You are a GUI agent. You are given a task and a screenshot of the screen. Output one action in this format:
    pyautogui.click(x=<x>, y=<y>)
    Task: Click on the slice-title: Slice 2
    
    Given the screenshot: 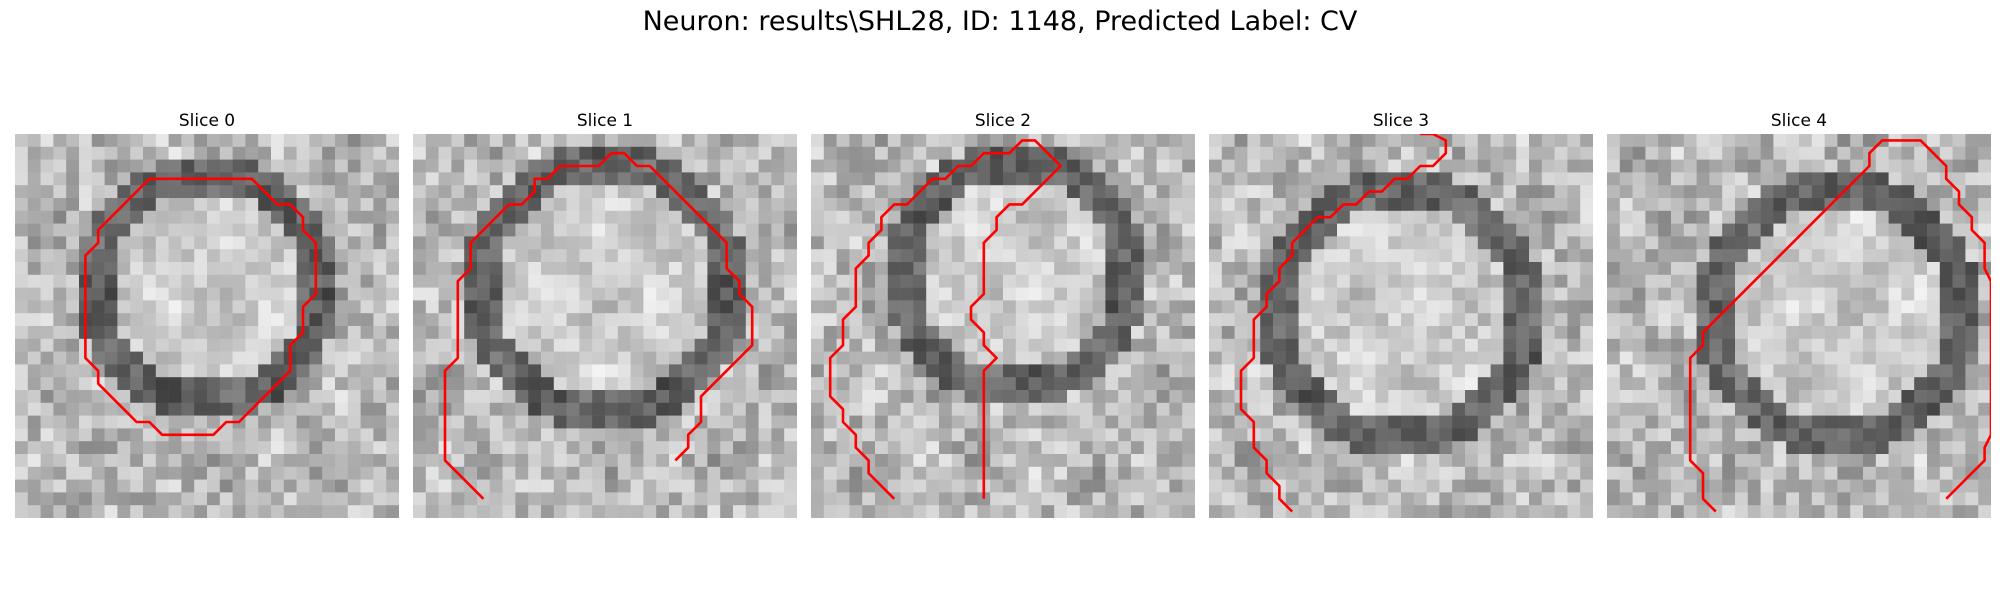 What is the action you would take?
    pyautogui.click(x=1003, y=121)
    